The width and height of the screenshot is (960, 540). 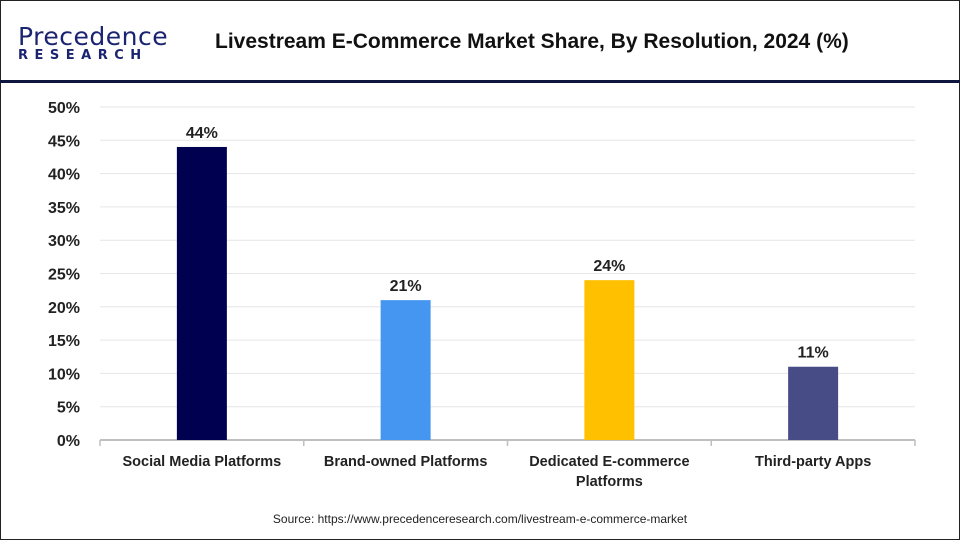 What do you see at coordinates (64, 374) in the screenshot?
I see `y-tick-label: 10%` at bounding box center [64, 374].